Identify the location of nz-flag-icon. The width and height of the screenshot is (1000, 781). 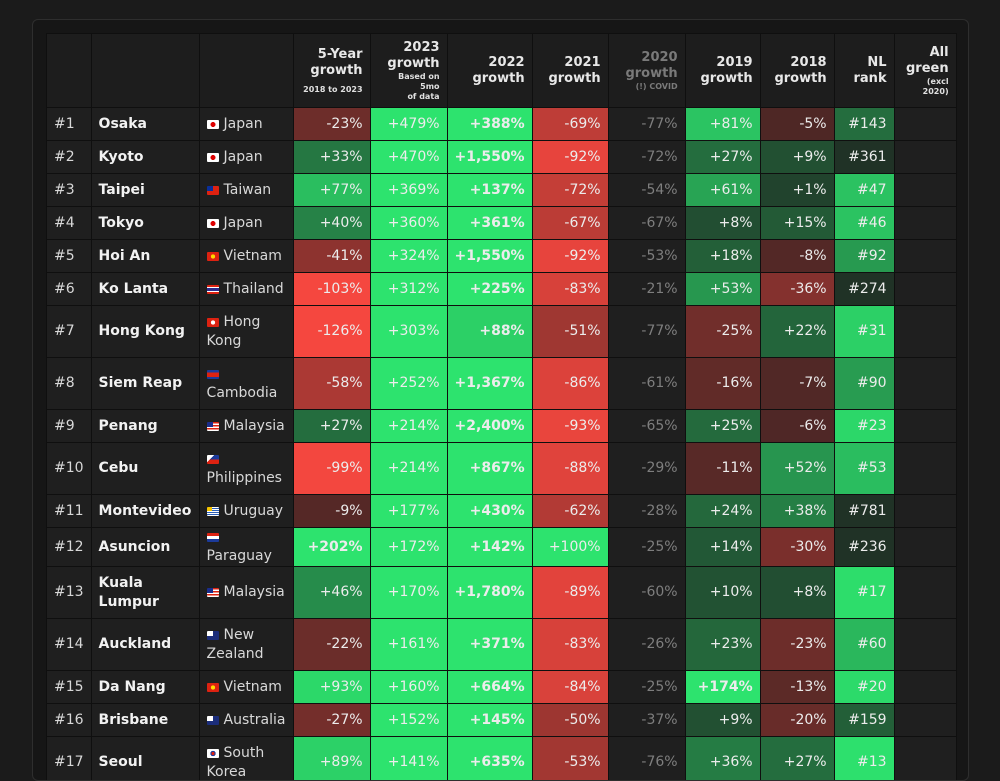
(213, 635).